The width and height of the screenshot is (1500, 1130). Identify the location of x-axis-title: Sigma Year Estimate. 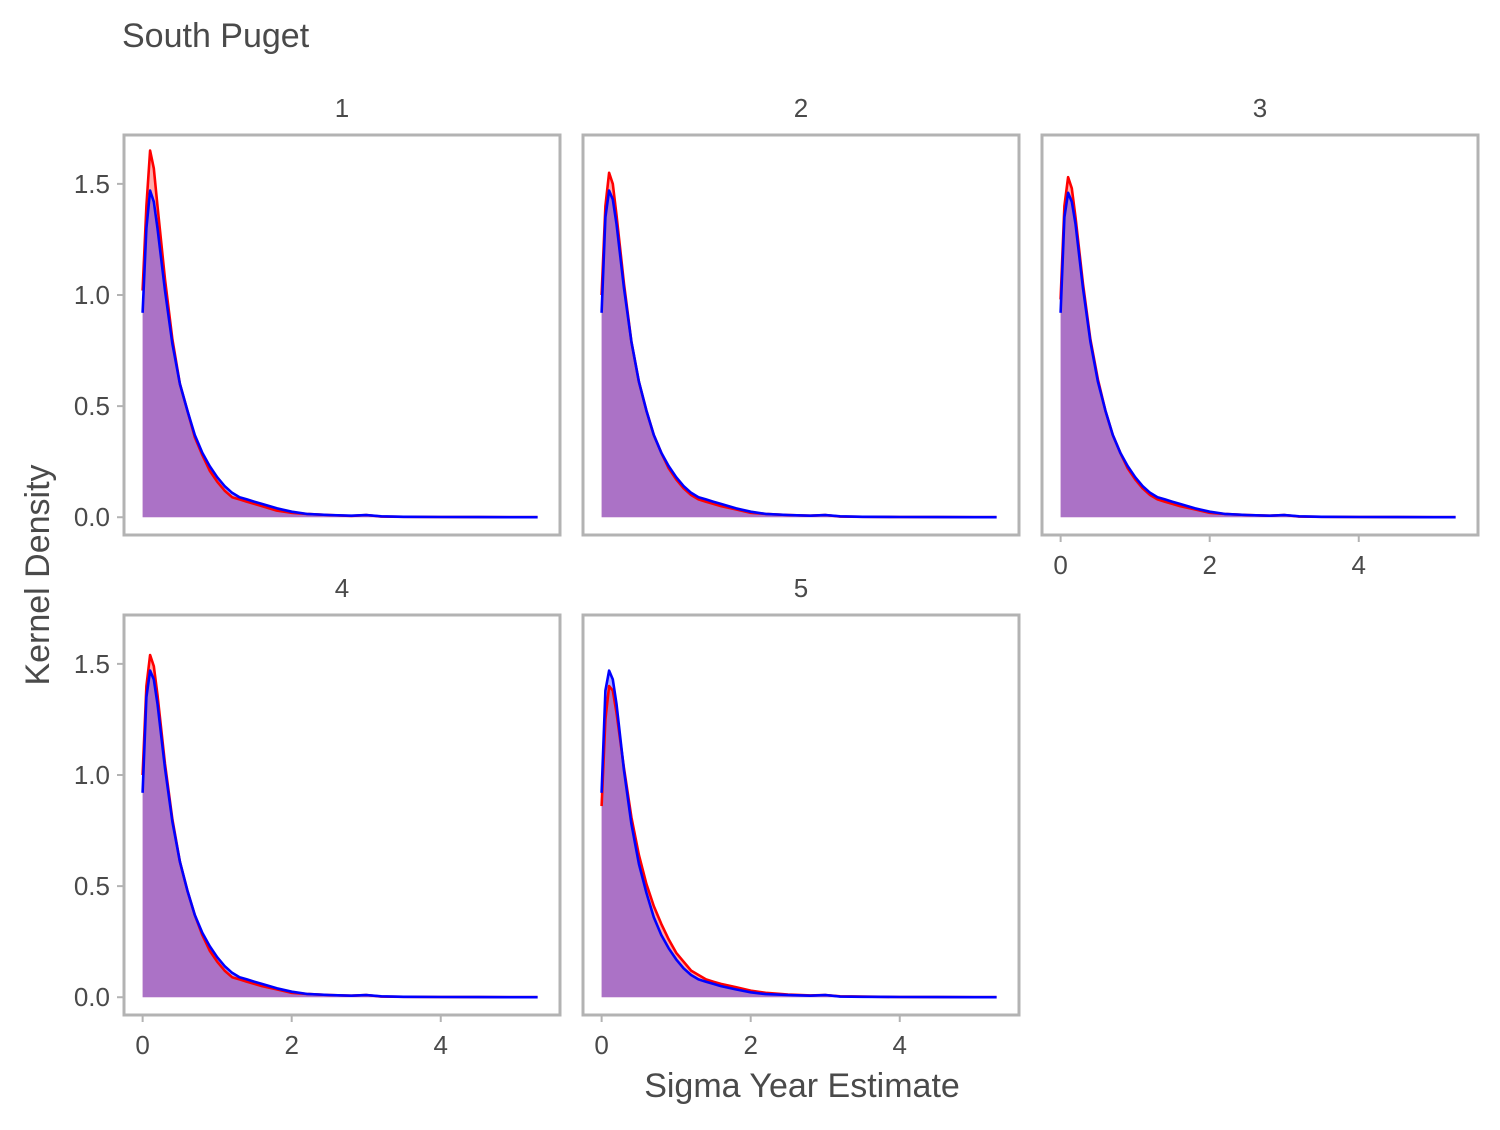
(802, 1086).